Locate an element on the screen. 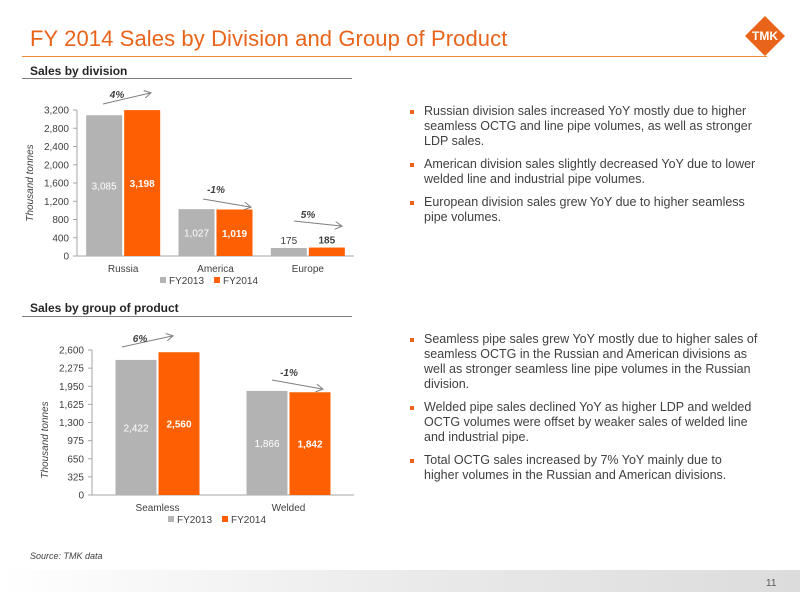 This screenshot has width=800, height=600. x-tick-label-welded: Welded is located at coordinates (289, 508).